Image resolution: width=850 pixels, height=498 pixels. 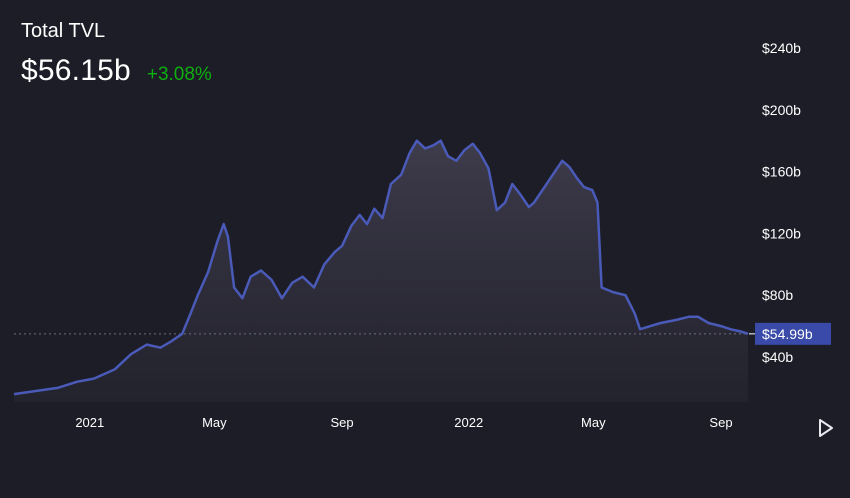 I want to click on play-button, so click(x=826, y=428).